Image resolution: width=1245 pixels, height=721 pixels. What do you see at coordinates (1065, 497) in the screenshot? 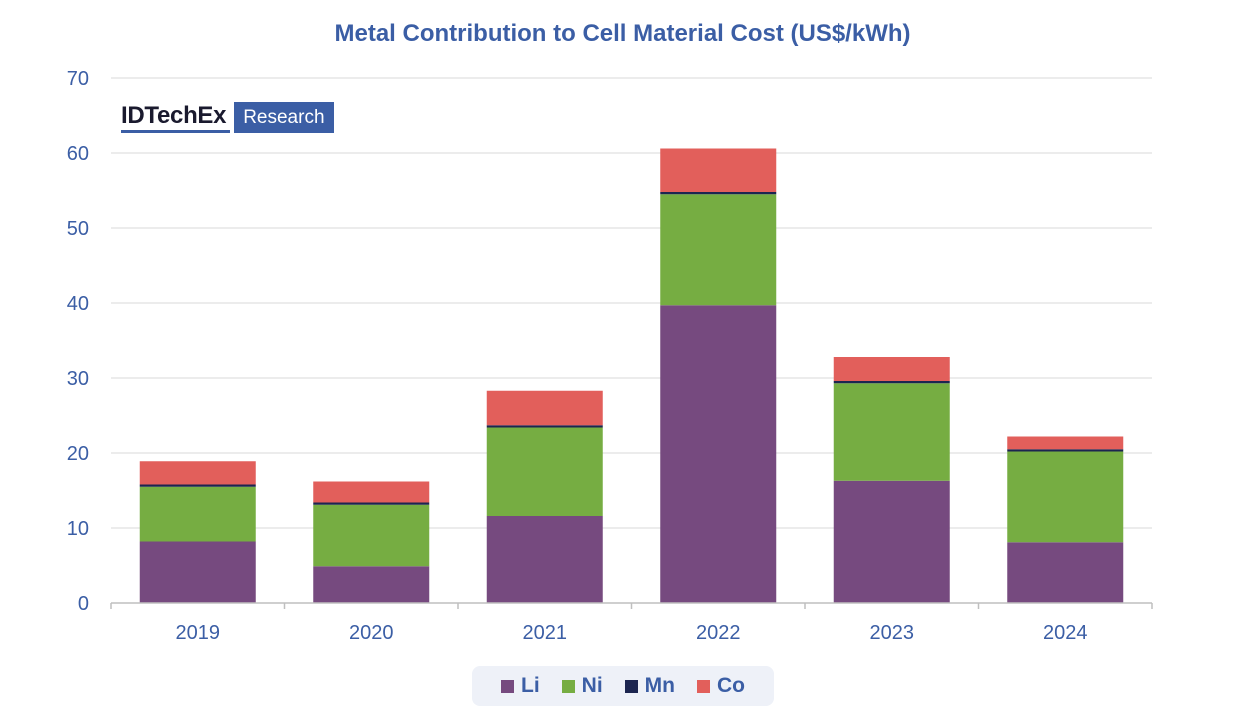
I see `bar-ni-2024` at bounding box center [1065, 497].